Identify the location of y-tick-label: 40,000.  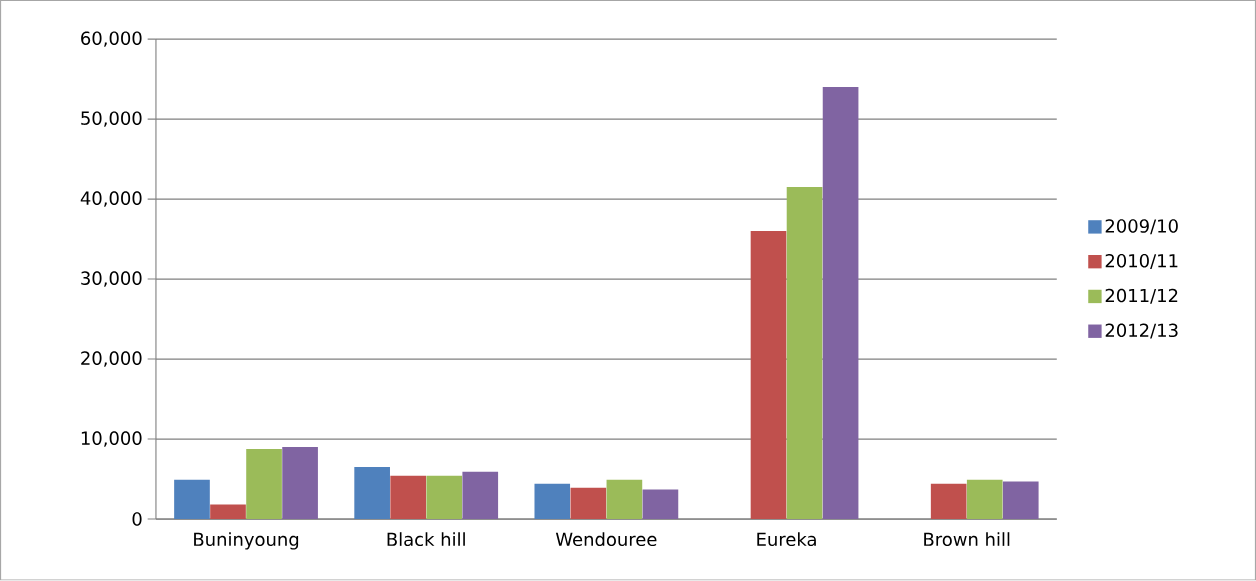
(111, 199).